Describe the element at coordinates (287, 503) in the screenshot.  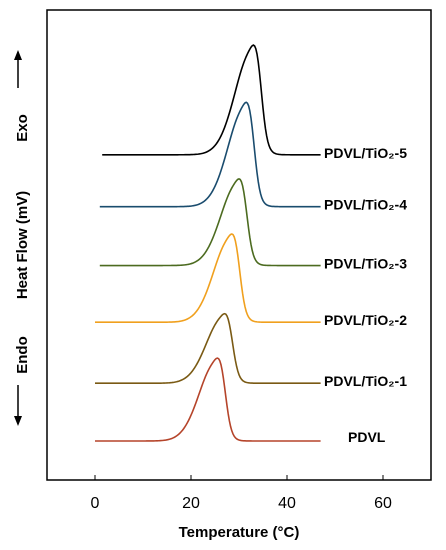
I see `x-tick-label: 40` at that location.